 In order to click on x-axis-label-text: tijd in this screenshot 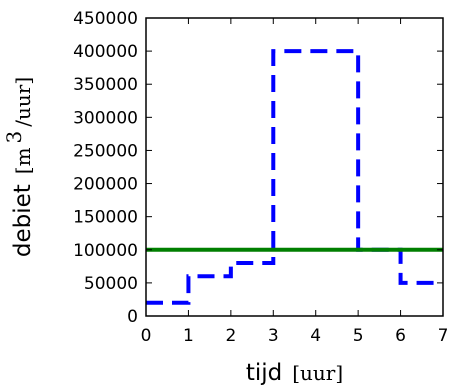, I will do `click(264, 373)`.